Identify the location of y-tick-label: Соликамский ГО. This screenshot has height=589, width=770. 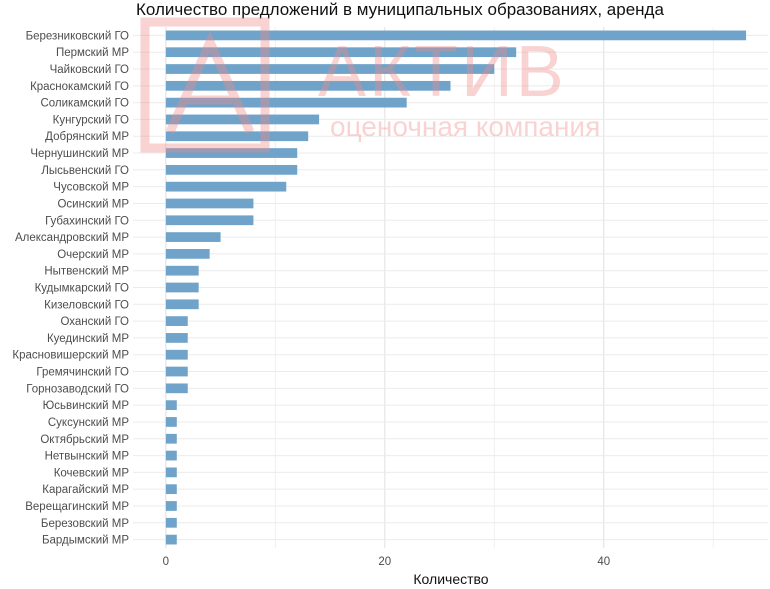
(84, 104).